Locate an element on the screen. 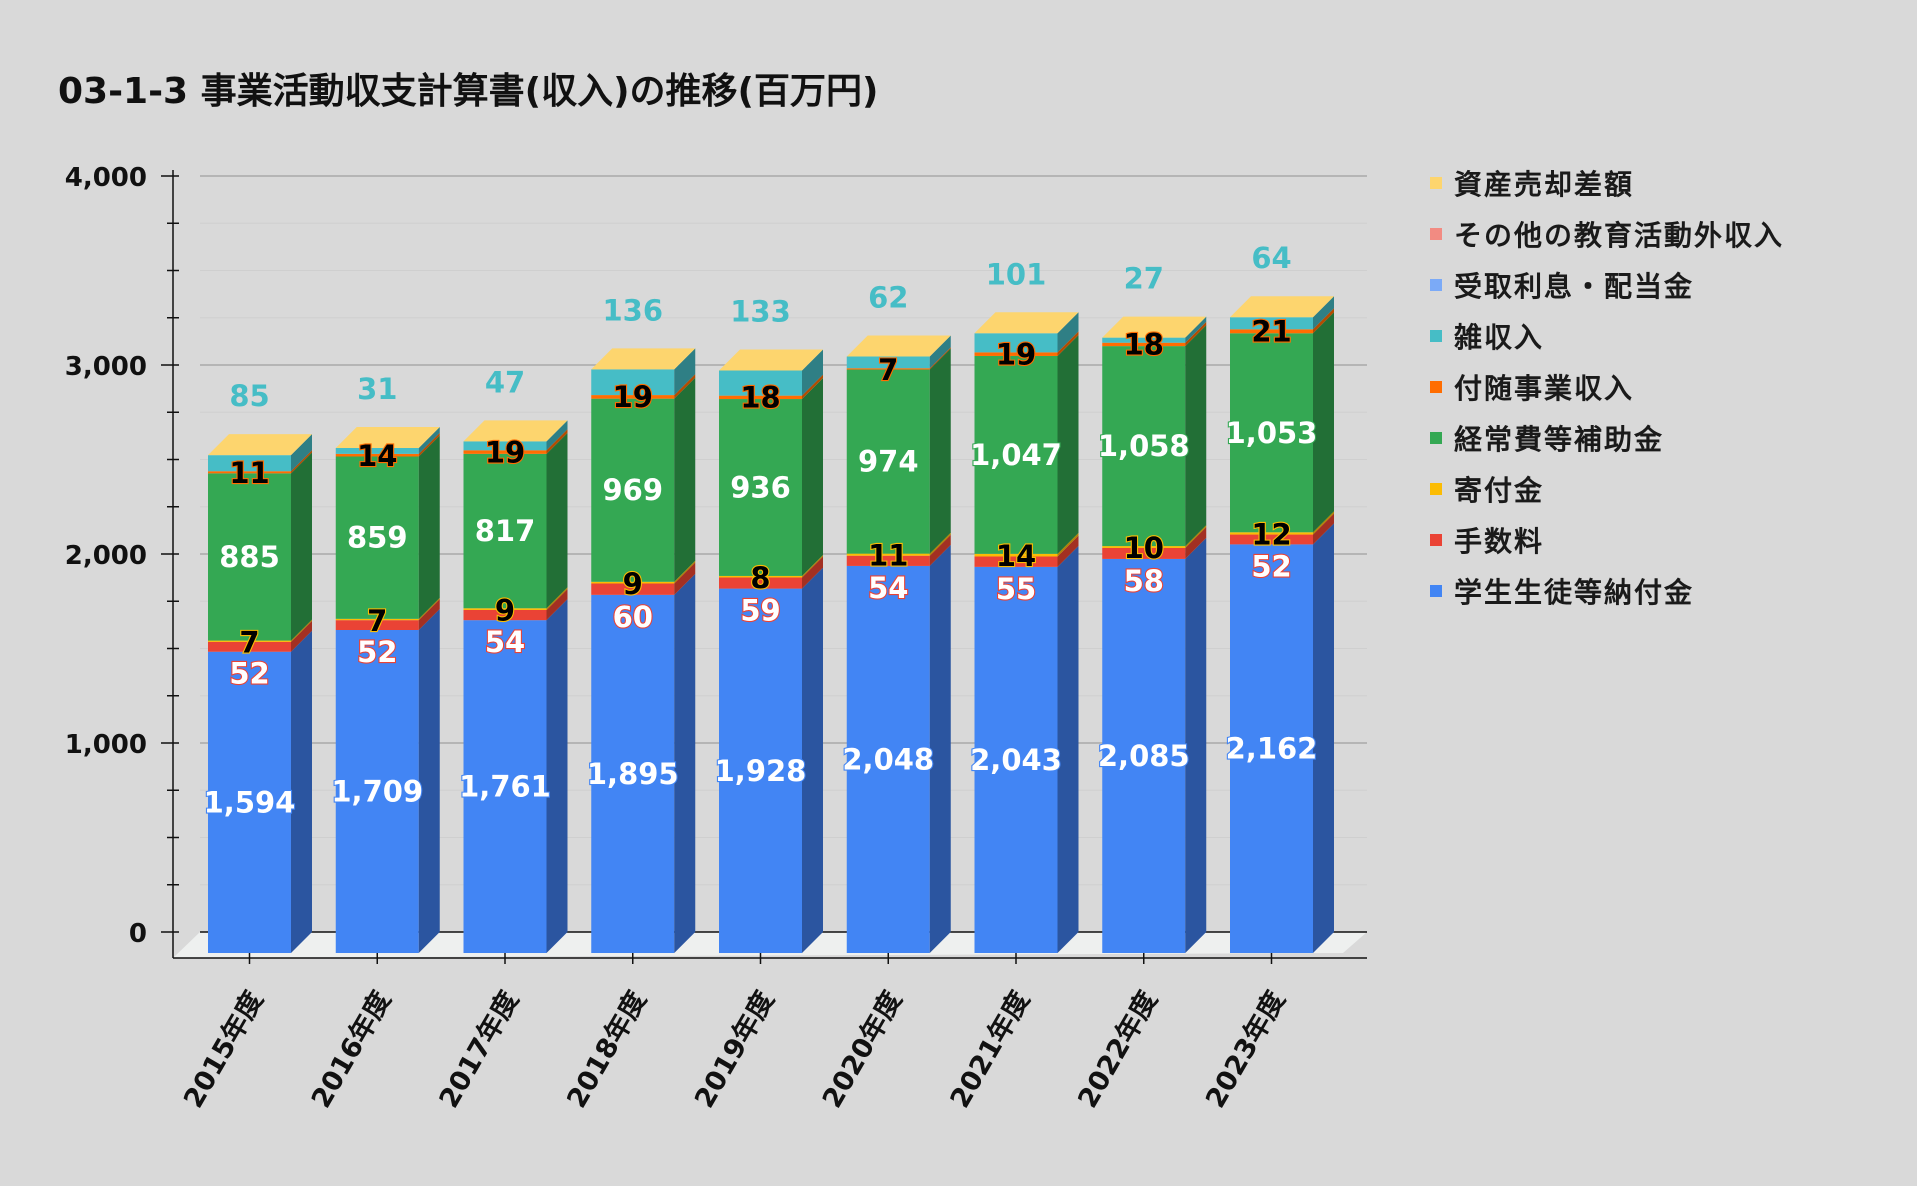  data-label: 12 is located at coordinates (1271, 534).